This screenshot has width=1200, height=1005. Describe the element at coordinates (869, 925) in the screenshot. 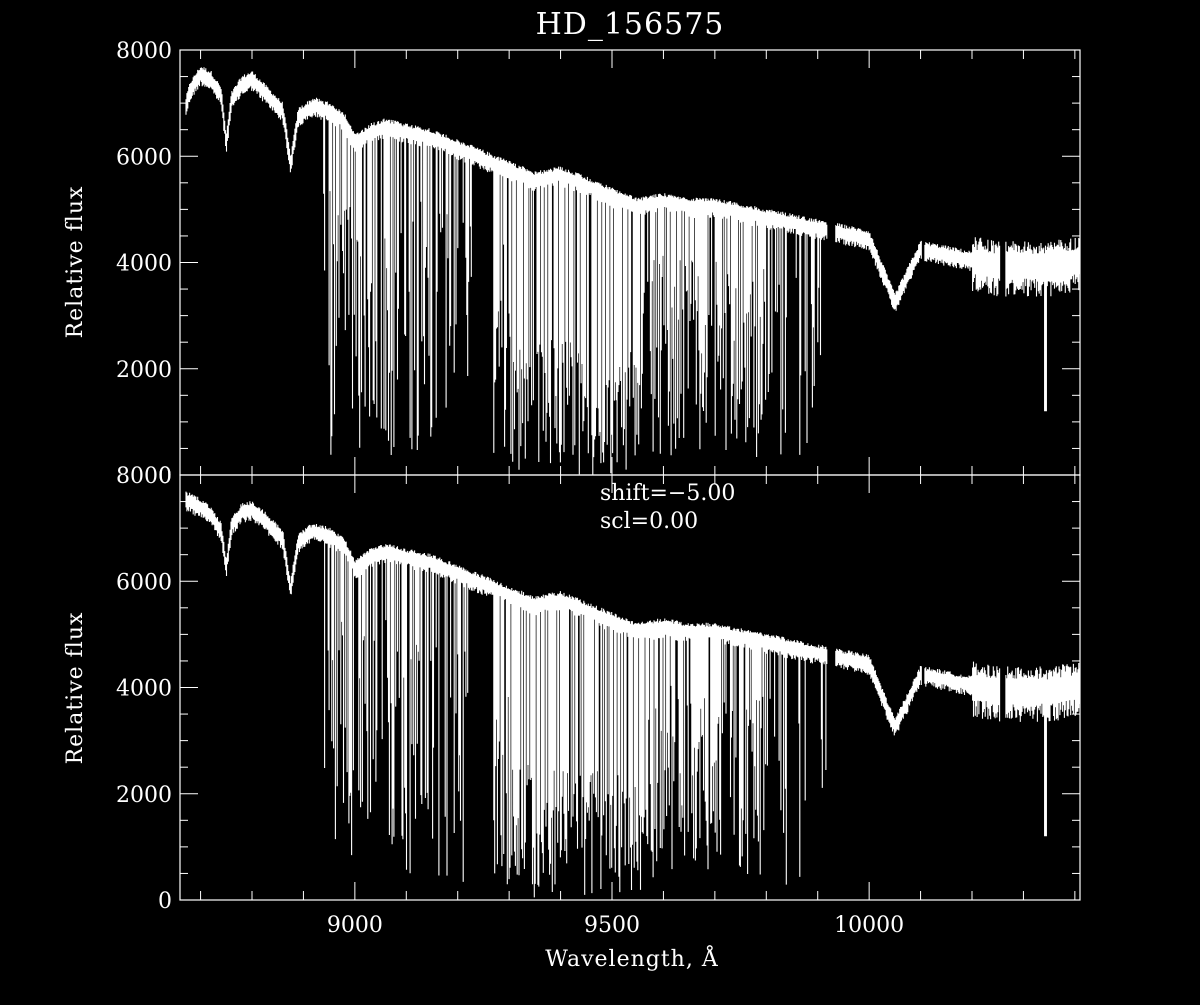

I see `x-tick-label: 10000` at that location.